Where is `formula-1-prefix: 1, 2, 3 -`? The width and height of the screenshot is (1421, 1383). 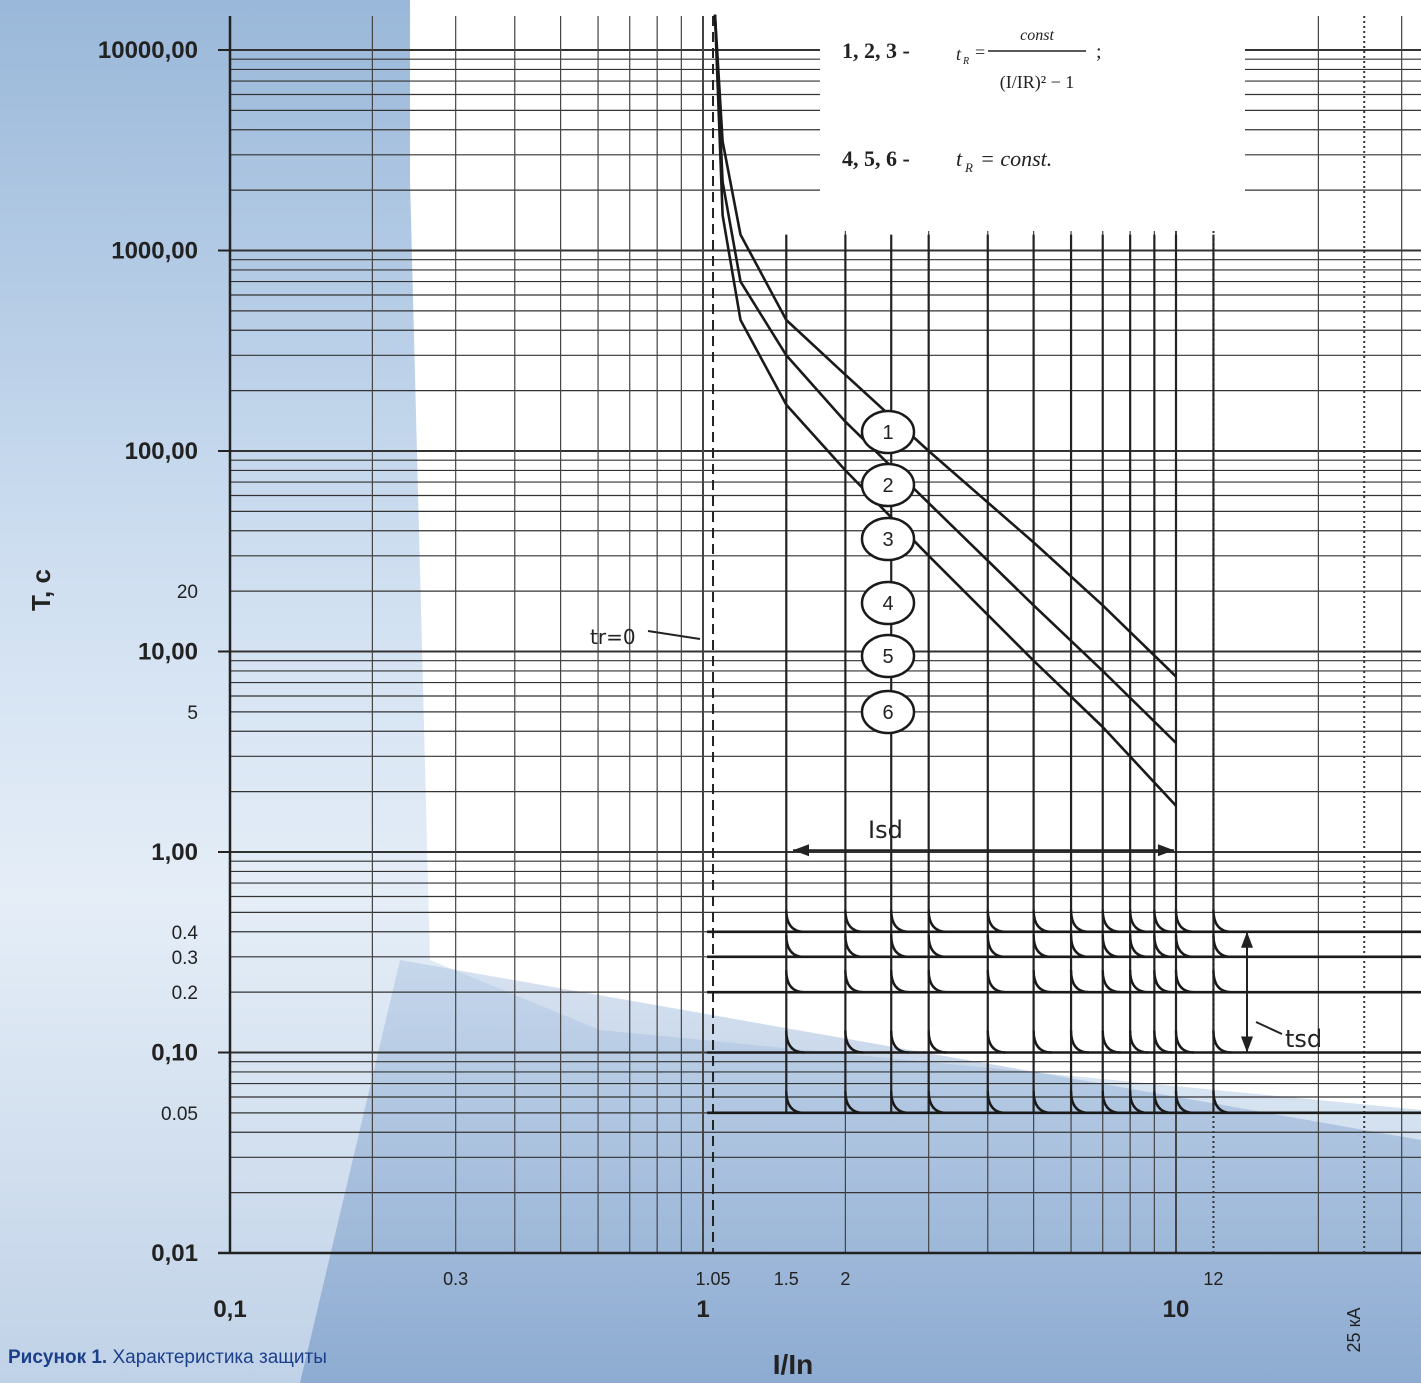 formula-1-prefix: 1, 2, 3 - is located at coordinates (876, 50).